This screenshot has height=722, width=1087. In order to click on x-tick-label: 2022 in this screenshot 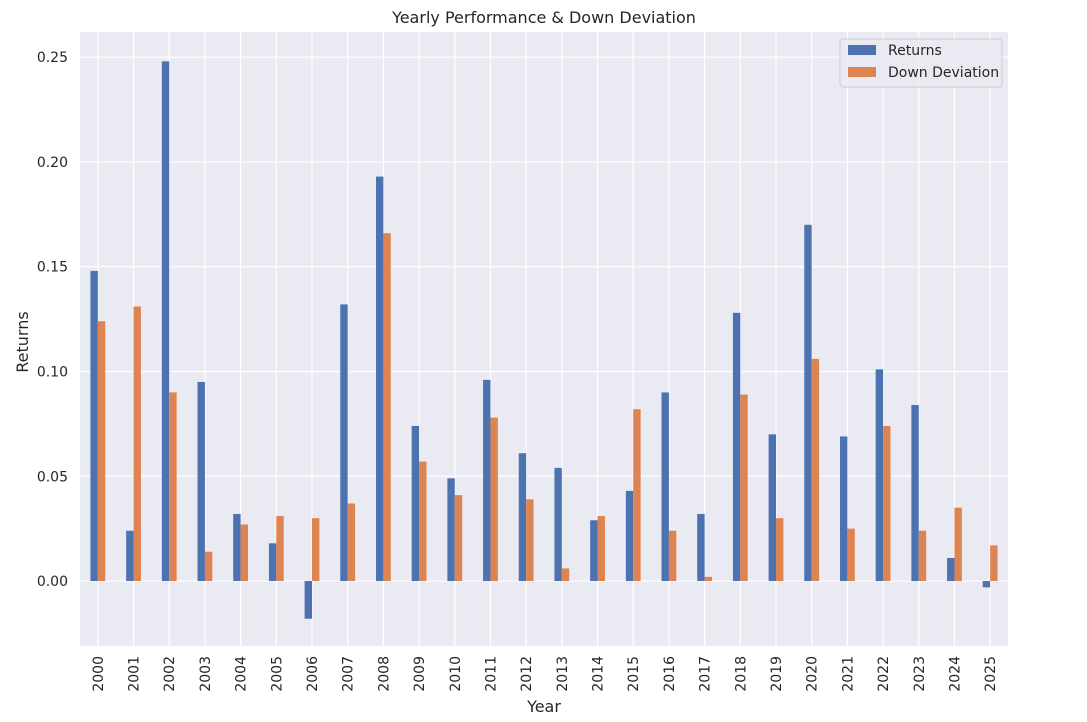, I will do `click(884, 674)`.